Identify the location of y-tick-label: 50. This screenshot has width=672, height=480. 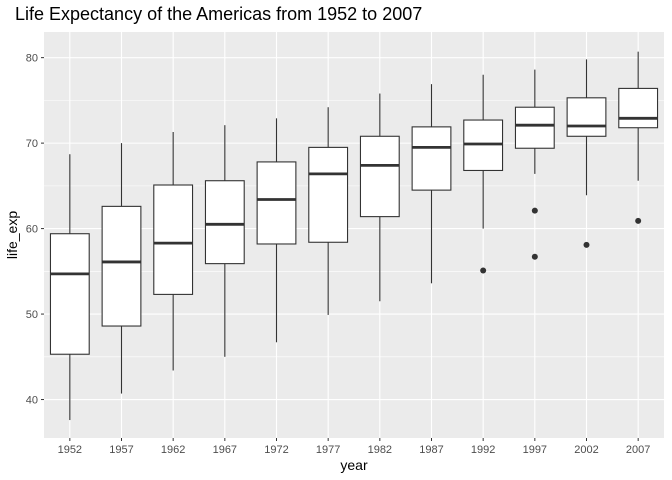
(32, 315).